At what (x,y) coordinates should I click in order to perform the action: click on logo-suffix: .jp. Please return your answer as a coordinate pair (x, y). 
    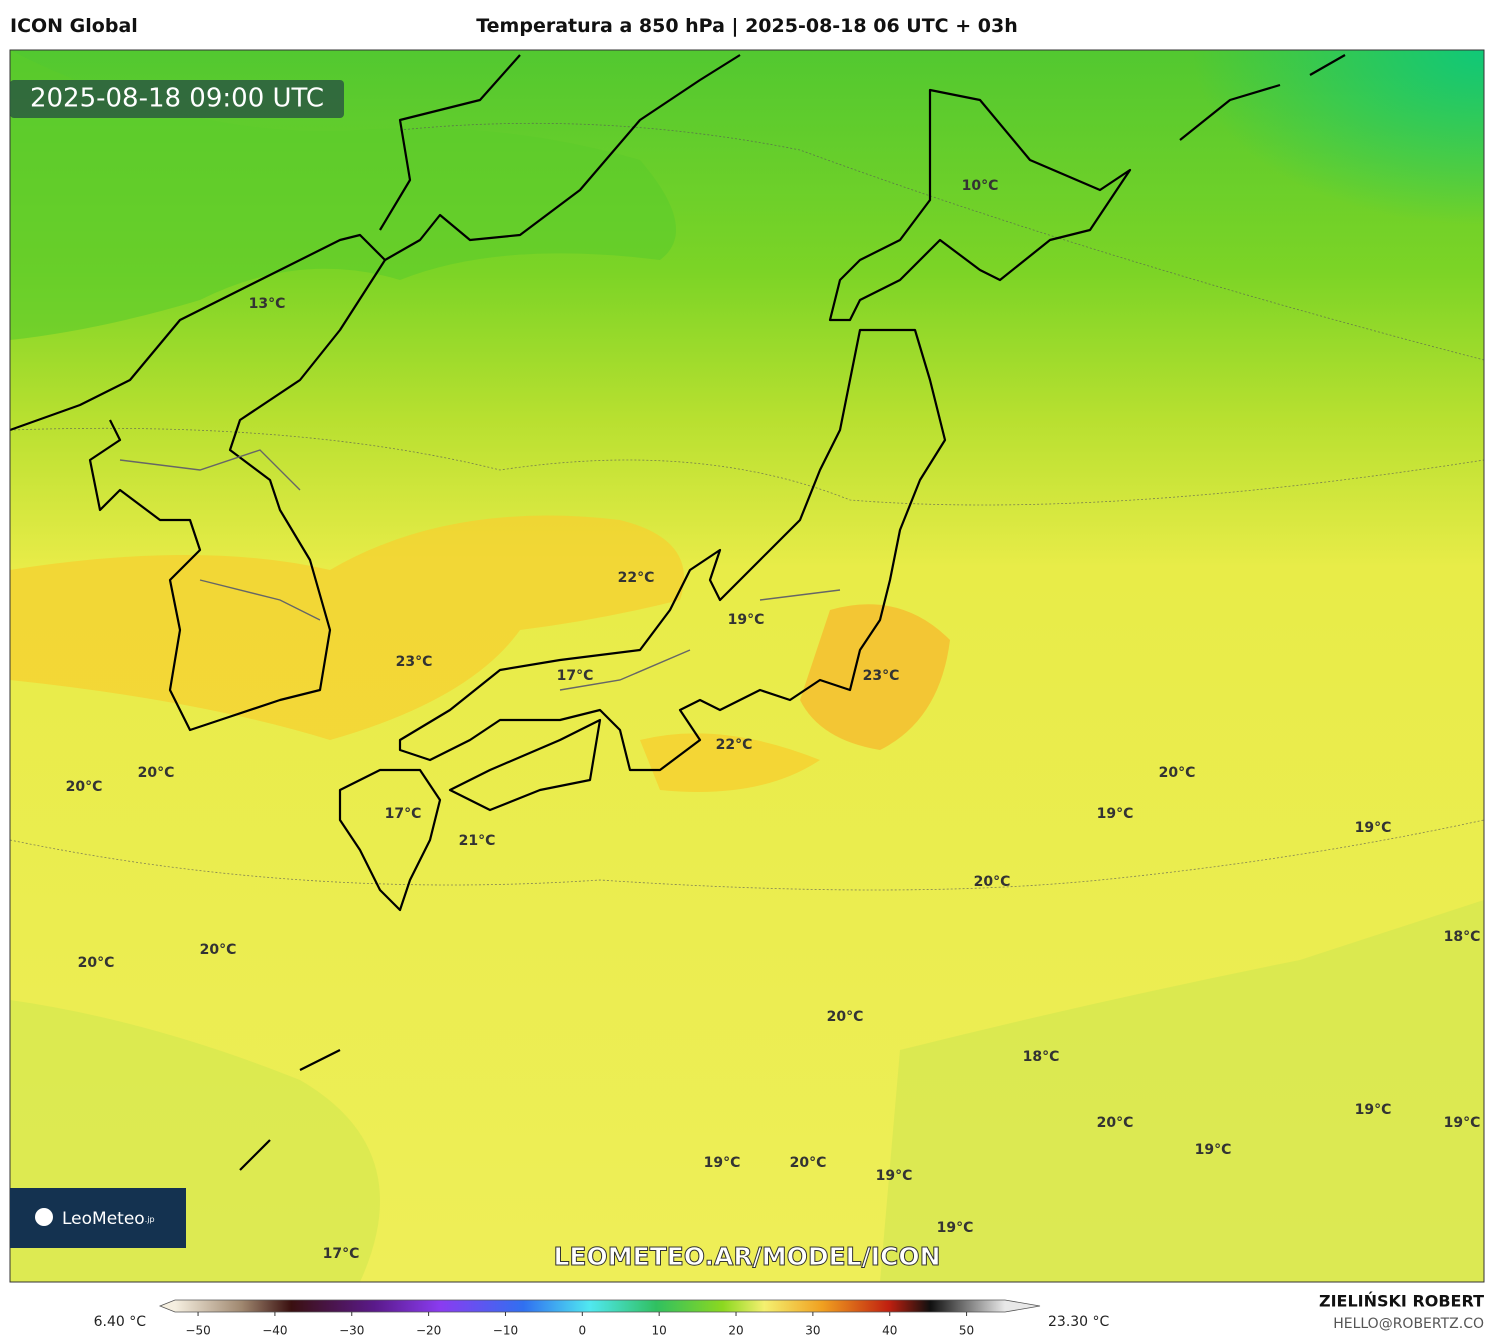
    Looking at the image, I should click on (150, 1219).